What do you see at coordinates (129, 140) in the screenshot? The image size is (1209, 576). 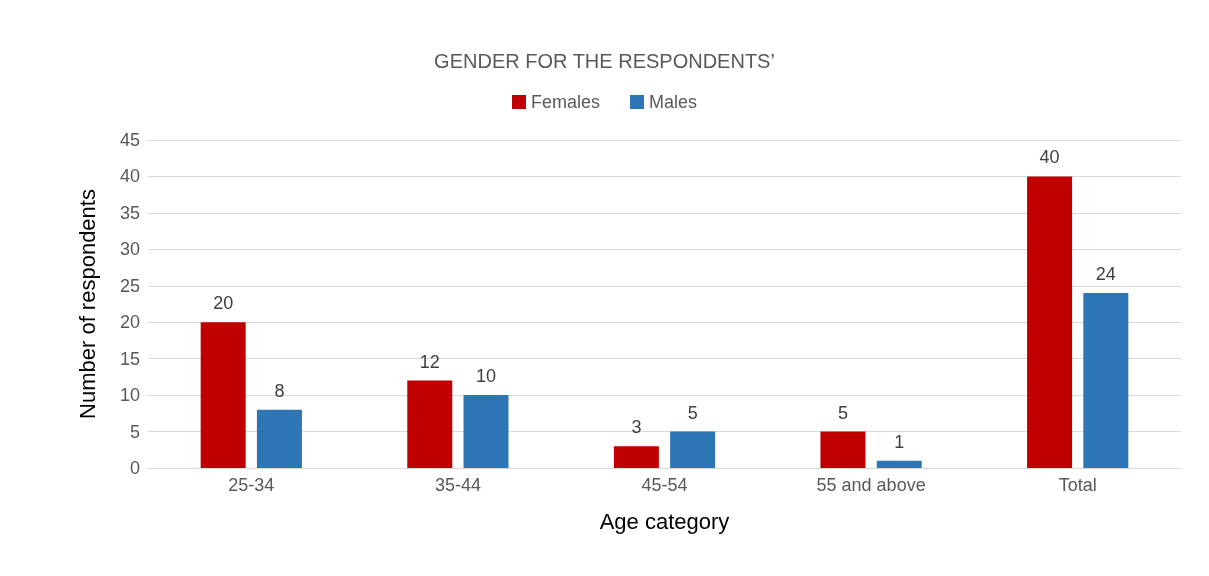 I see `y-tick-label: 45` at bounding box center [129, 140].